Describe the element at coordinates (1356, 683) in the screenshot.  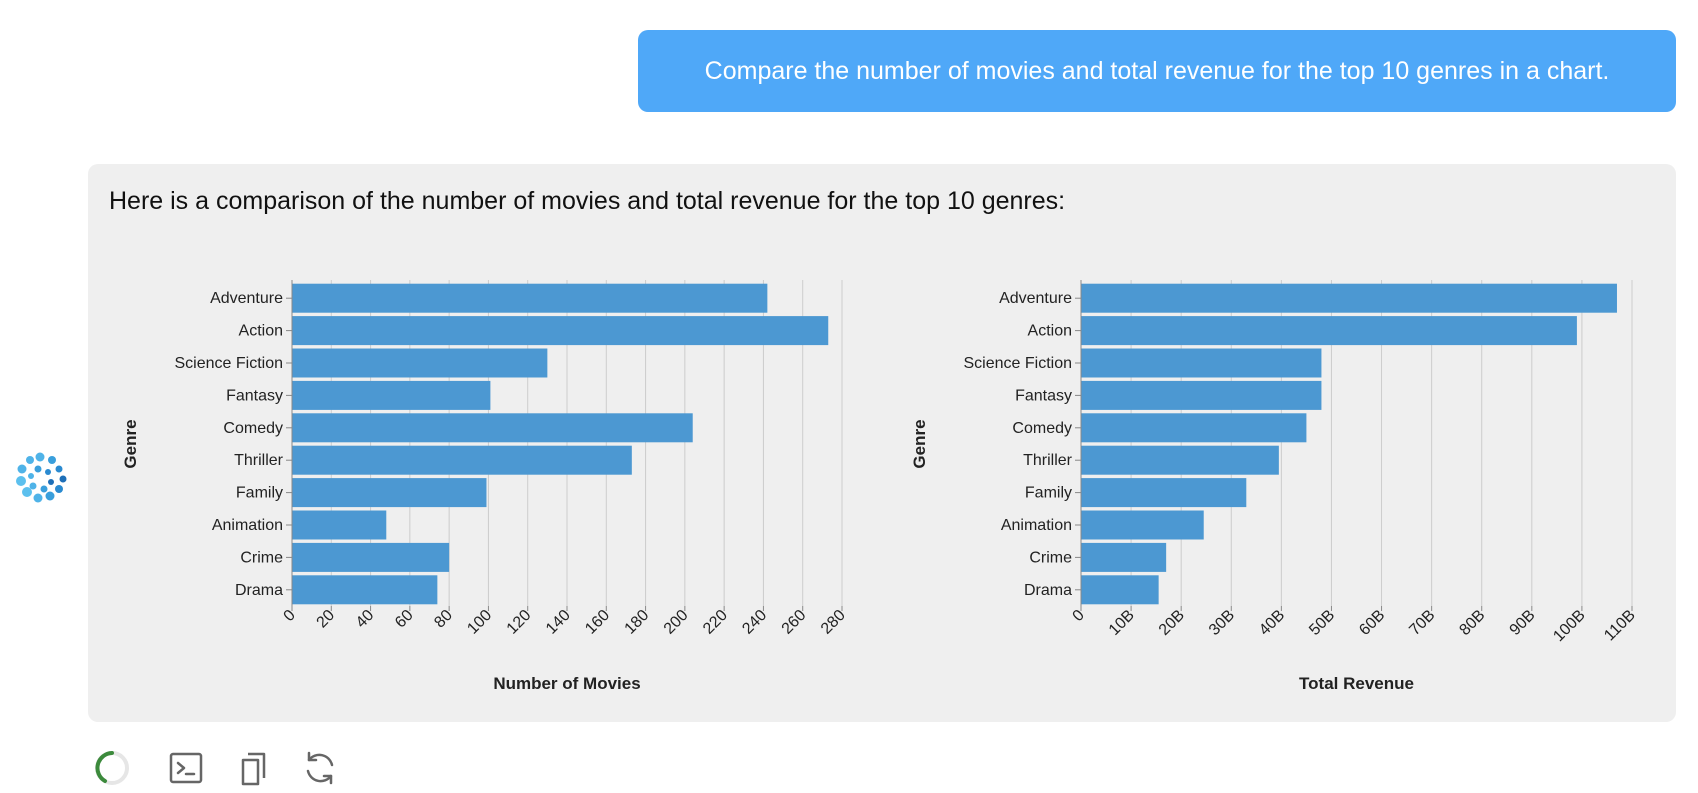
I see `x-axis-title: Total Revenue` at that location.